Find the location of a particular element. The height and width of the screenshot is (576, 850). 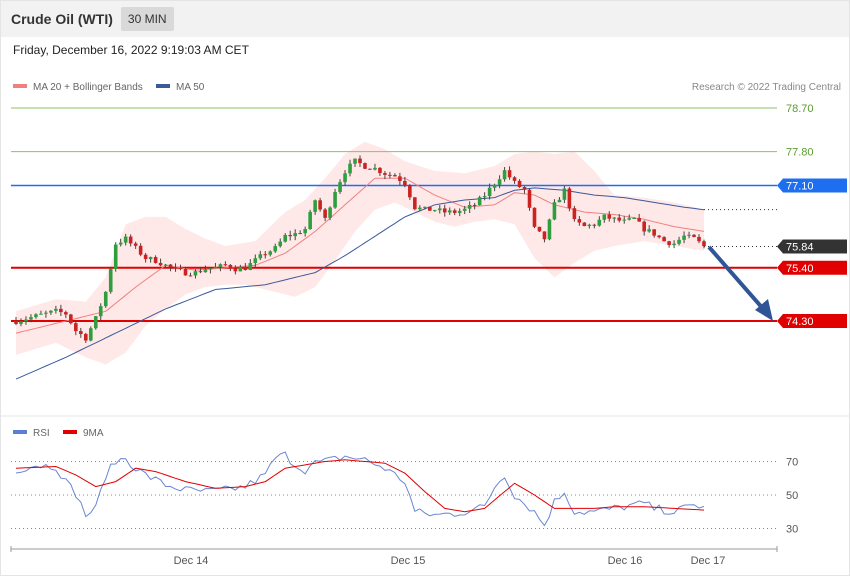

copyright-label: Research © 2022 Trading Central is located at coordinates (766, 87).